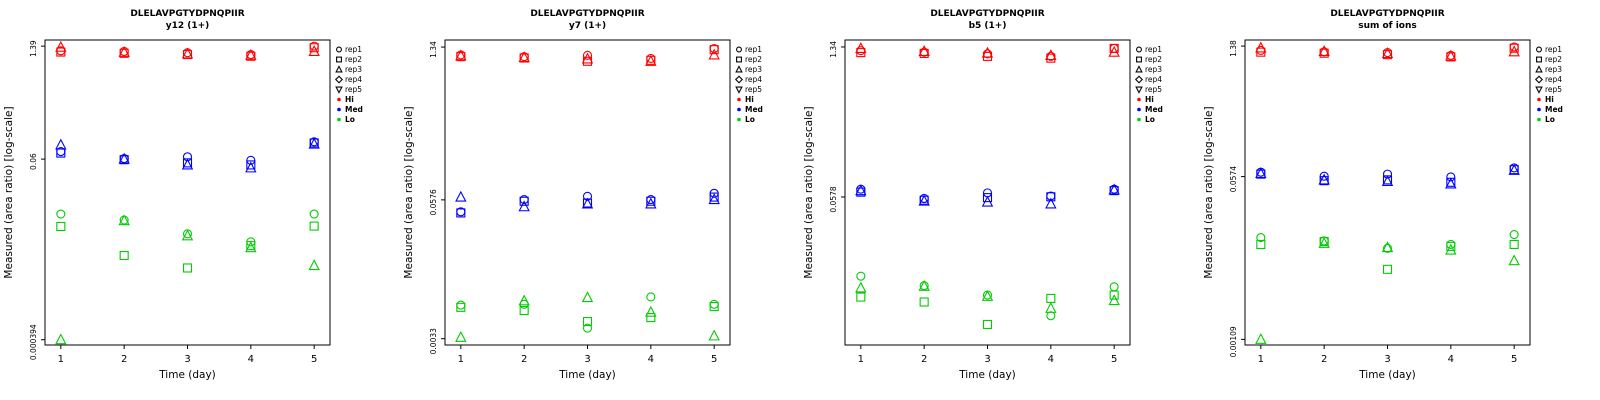  What do you see at coordinates (1387, 375) in the screenshot?
I see `x-axis-label: Time (day)` at bounding box center [1387, 375].